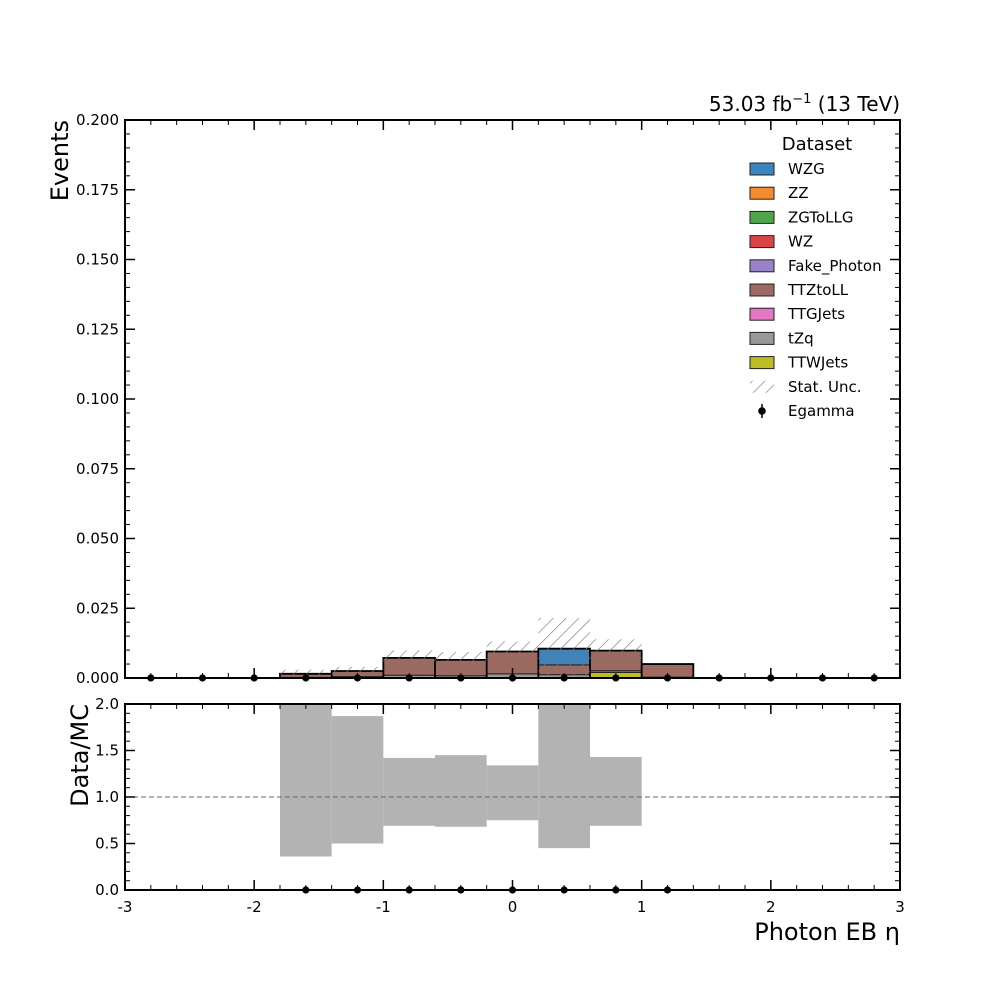 The image size is (1000, 1000). Describe the element at coordinates (762, 411) in the screenshot. I see `legend-marker` at that location.